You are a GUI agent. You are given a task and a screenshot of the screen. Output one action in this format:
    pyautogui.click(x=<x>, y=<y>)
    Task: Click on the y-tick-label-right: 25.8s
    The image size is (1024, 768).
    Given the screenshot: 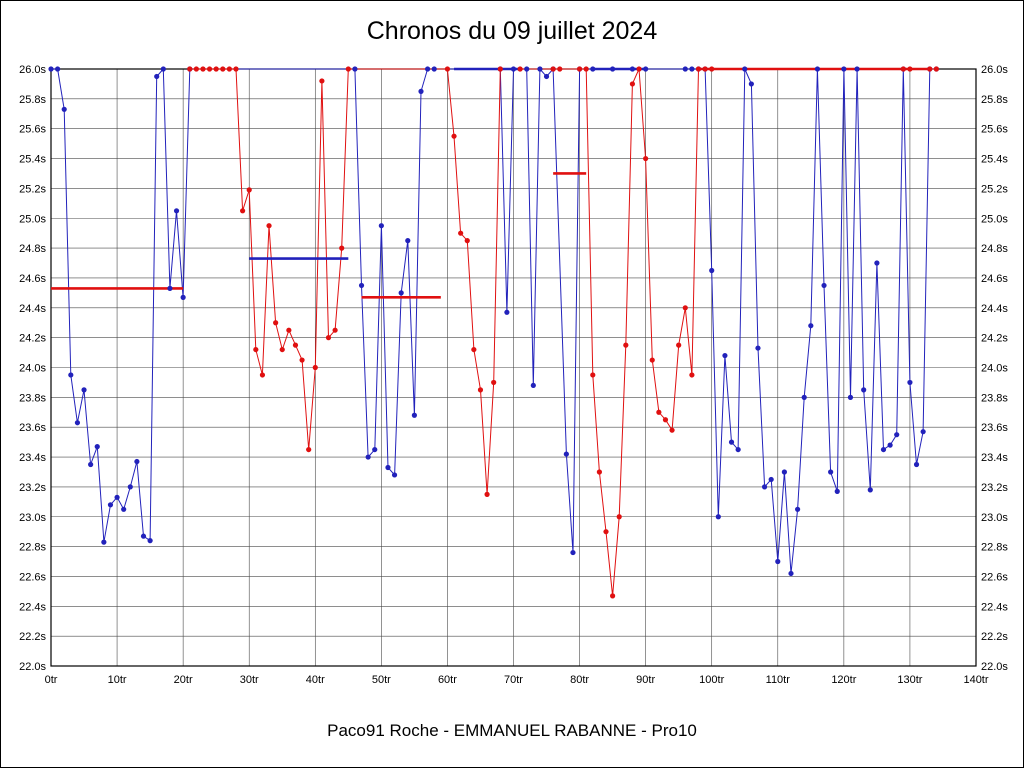 What is the action you would take?
    pyautogui.click(x=994, y=100)
    